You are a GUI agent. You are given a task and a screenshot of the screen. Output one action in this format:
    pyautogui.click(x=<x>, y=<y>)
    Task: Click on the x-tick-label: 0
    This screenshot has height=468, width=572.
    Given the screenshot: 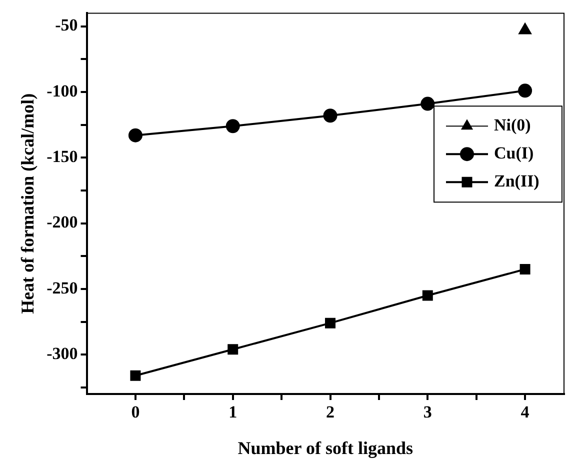 What is the action you would take?
    pyautogui.click(x=135, y=412)
    